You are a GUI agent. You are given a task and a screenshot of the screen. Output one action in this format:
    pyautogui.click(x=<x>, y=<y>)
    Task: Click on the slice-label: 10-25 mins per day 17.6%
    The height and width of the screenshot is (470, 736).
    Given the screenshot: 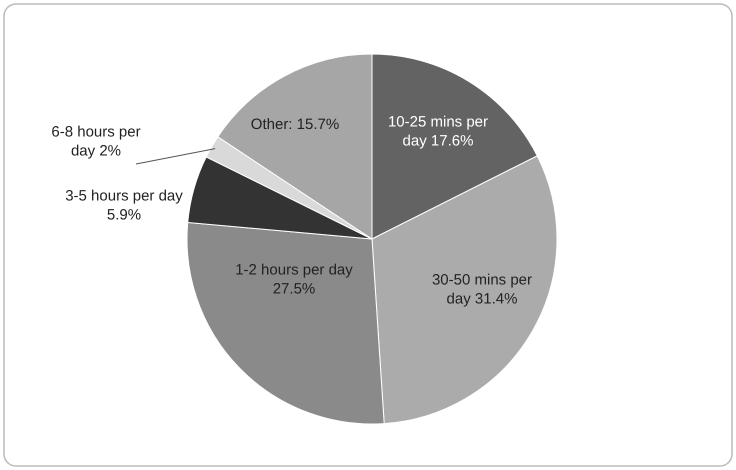 What is the action you would take?
    pyautogui.click(x=438, y=131)
    